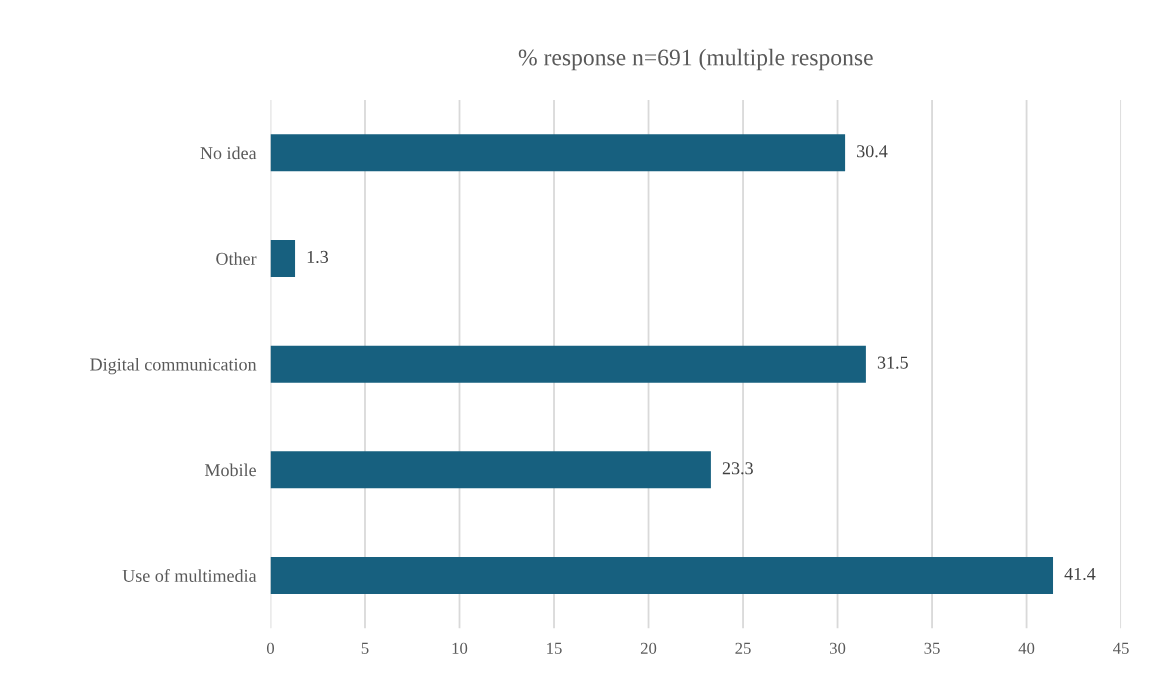 The width and height of the screenshot is (1151, 680). I want to click on y-tick-label: Use of multimedia, so click(189, 575).